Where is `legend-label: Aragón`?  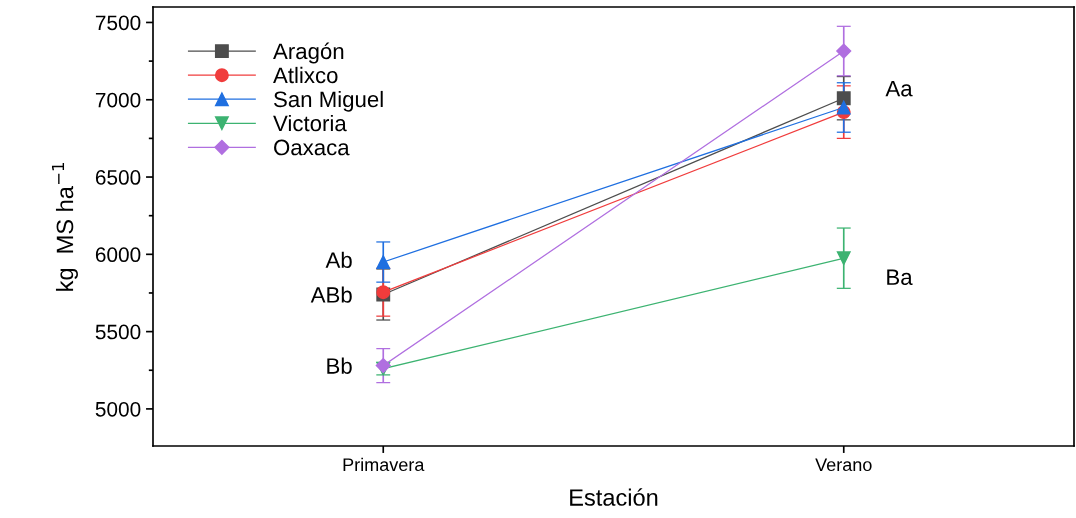
legend-label: Aragón is located at coordinates (308, 53).